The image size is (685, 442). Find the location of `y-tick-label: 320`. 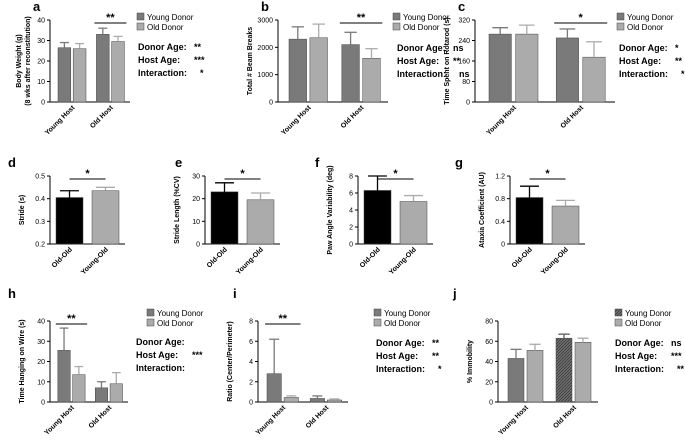

y-tick-label: 320 is located at coordinates (464, 21).